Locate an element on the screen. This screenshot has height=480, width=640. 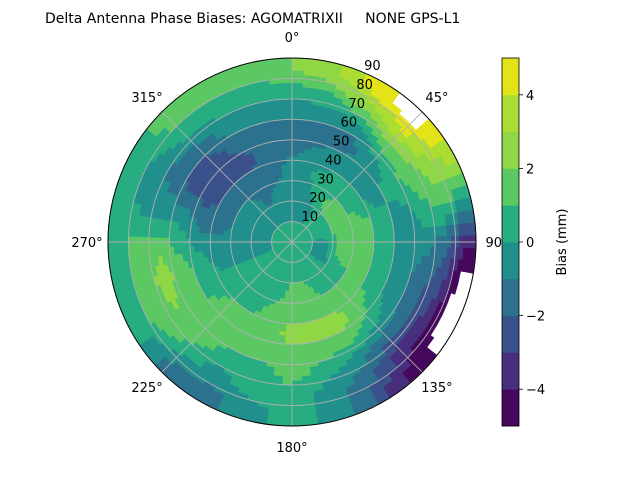
theta-tick-label: 270° is located at coordinates (86, 243).